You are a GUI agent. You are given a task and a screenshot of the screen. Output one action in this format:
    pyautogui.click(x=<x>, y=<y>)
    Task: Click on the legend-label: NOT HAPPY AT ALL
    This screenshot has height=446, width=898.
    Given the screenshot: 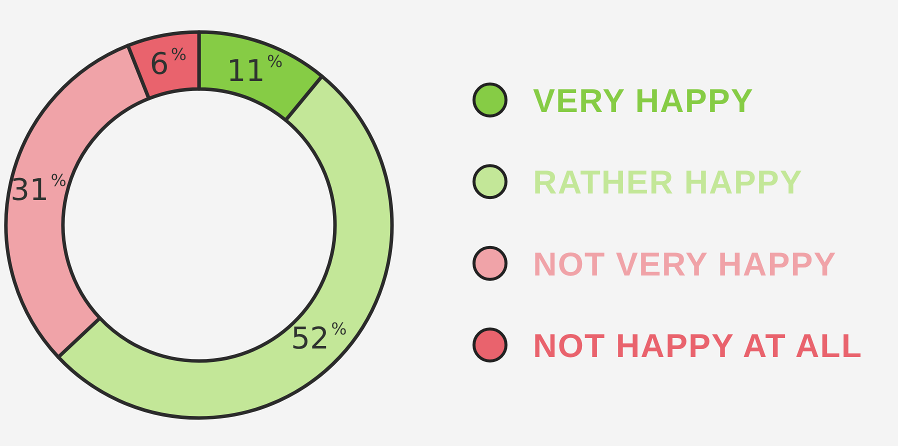 What is the action you would take?
    pyautogui.click(x=697, y=345)
    